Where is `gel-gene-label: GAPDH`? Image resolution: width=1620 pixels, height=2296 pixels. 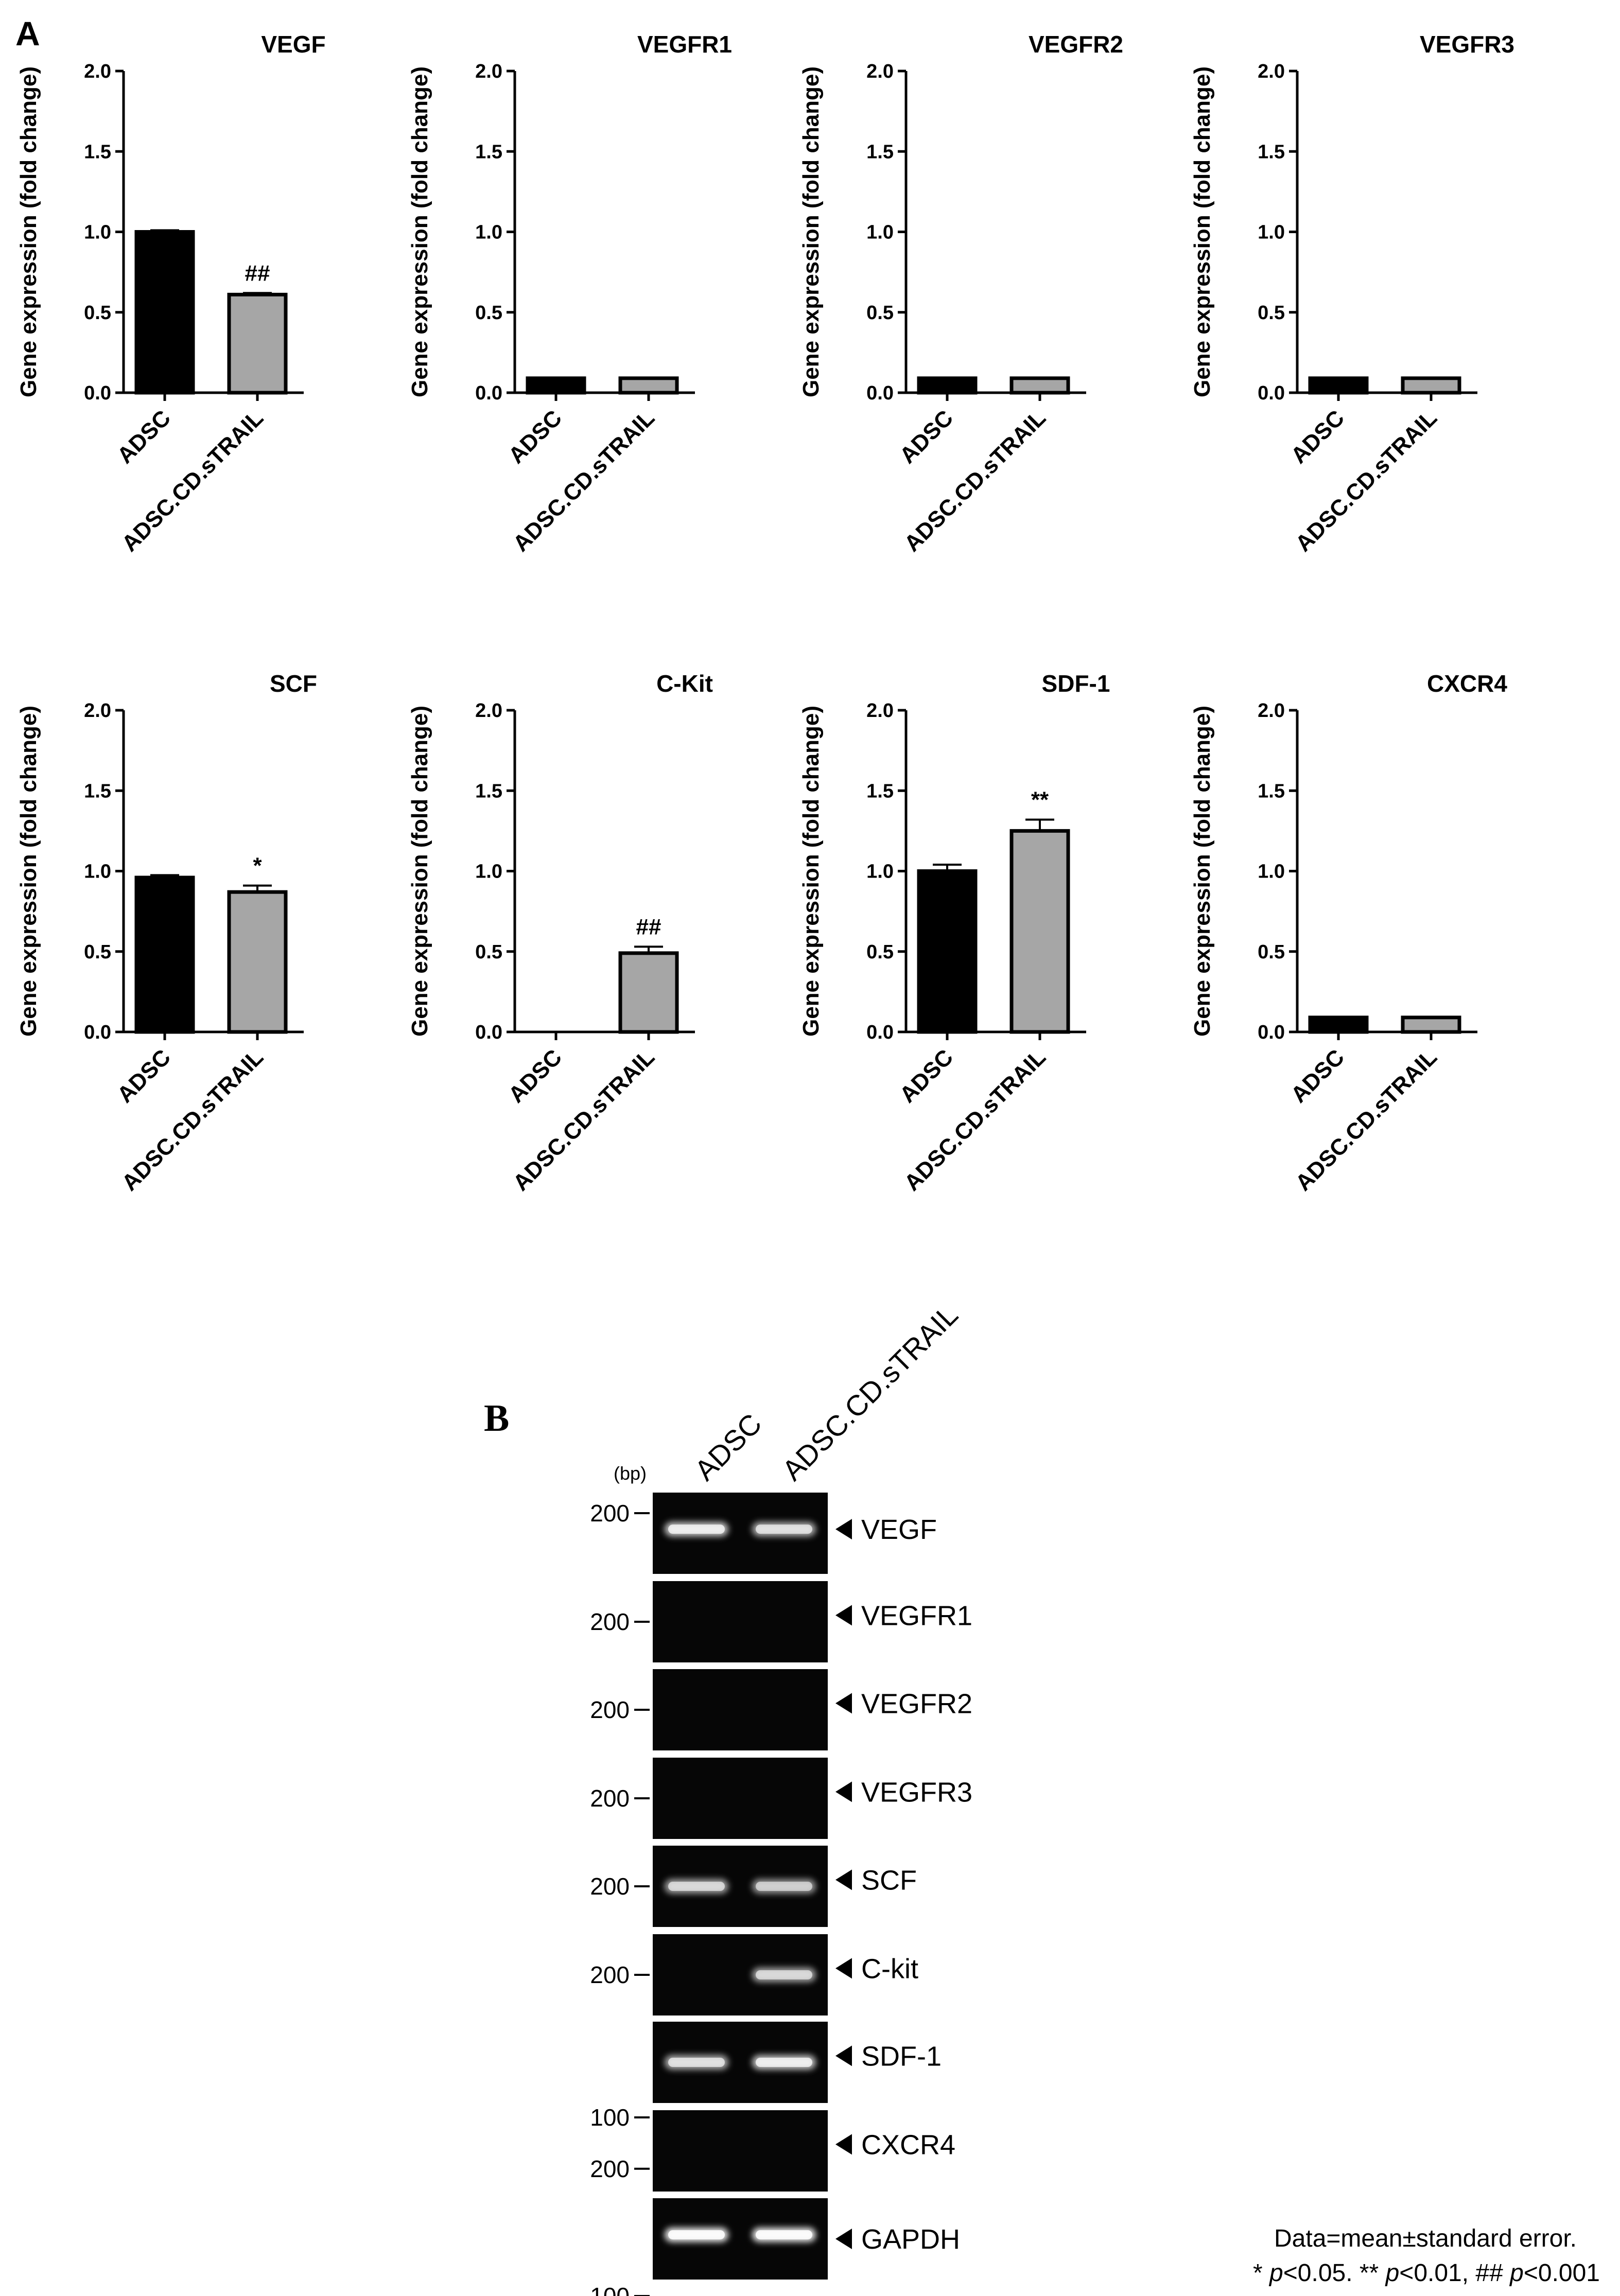 gel-gene-label: GAPDH is located at coordinates (911, 2240).